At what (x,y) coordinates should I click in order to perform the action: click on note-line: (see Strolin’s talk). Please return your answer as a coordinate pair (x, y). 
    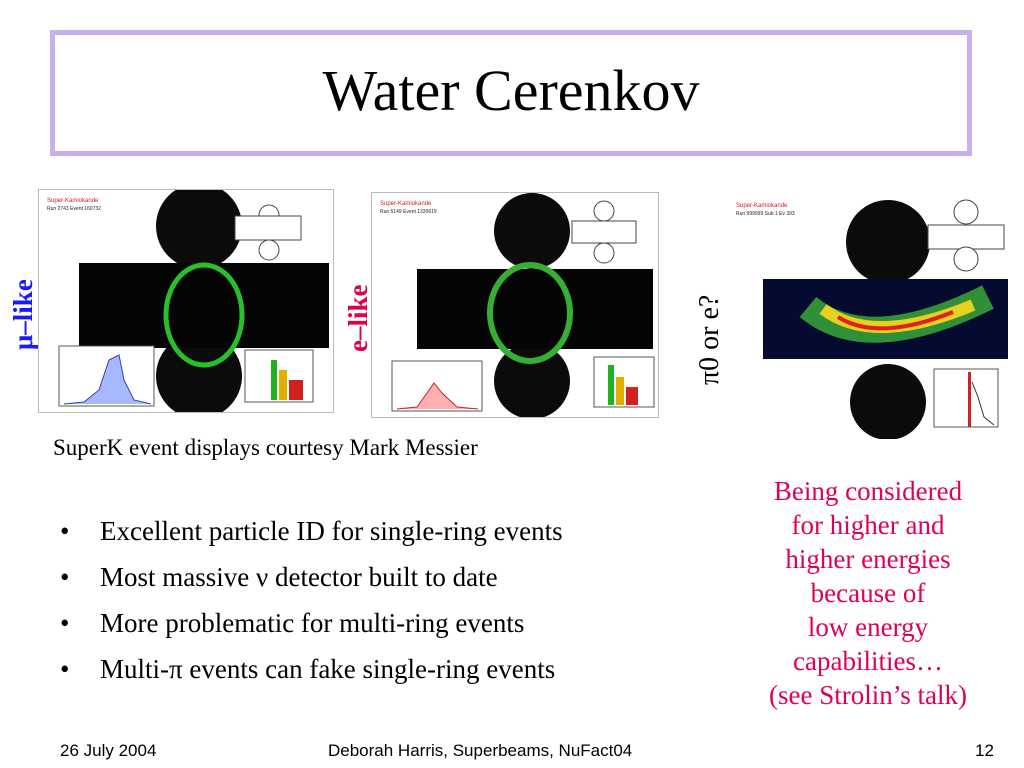
    Looking at the image, I should click on (868, 695).